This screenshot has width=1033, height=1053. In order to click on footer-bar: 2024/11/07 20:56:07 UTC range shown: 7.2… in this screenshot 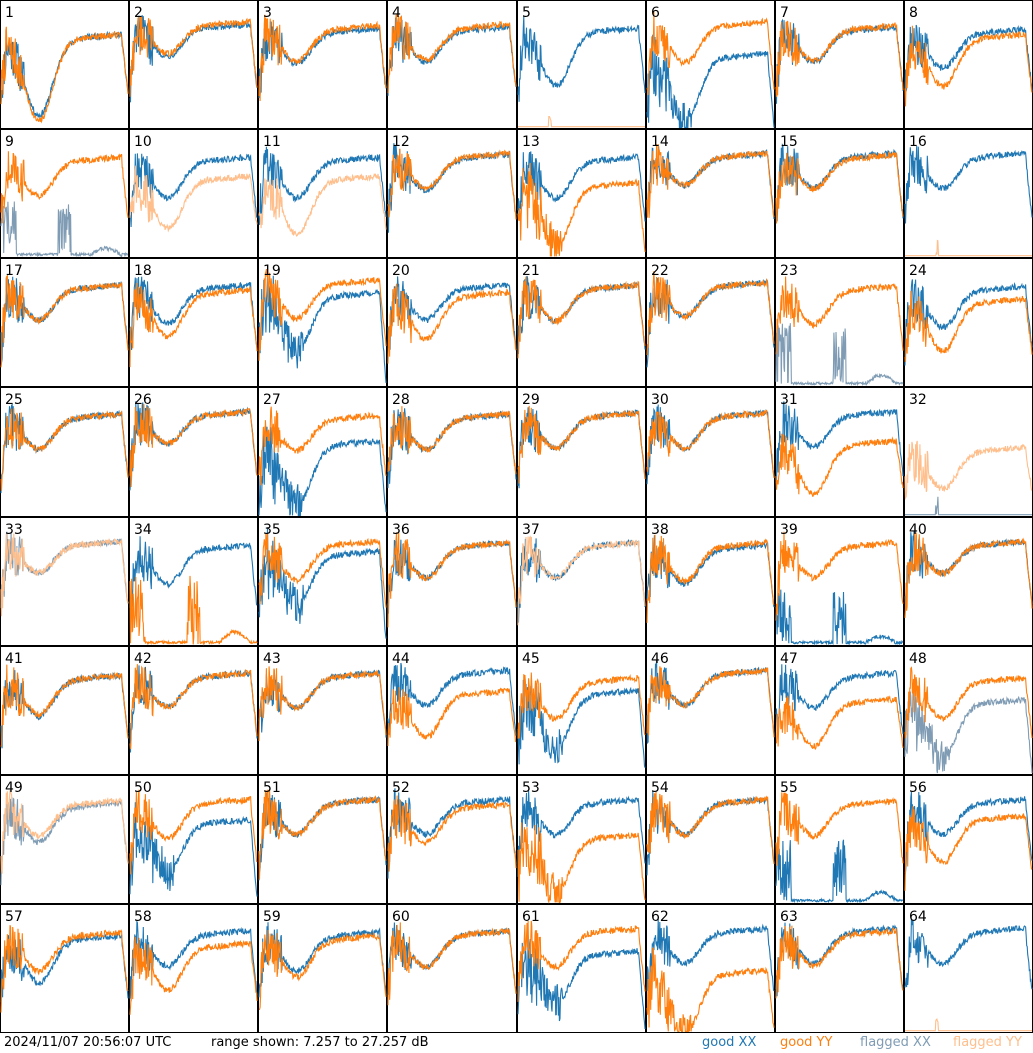, I will do `click(516, 1043)`.